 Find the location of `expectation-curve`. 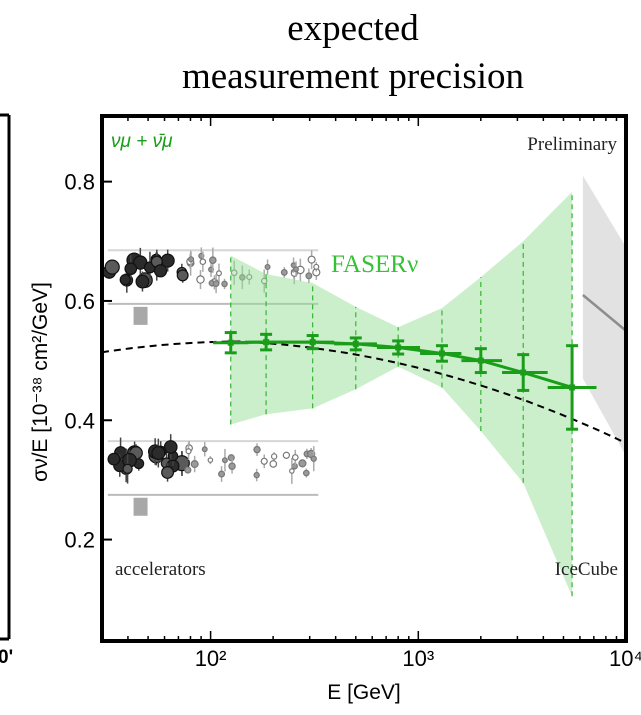

expectation-curve is located at coordinates (364, 392).